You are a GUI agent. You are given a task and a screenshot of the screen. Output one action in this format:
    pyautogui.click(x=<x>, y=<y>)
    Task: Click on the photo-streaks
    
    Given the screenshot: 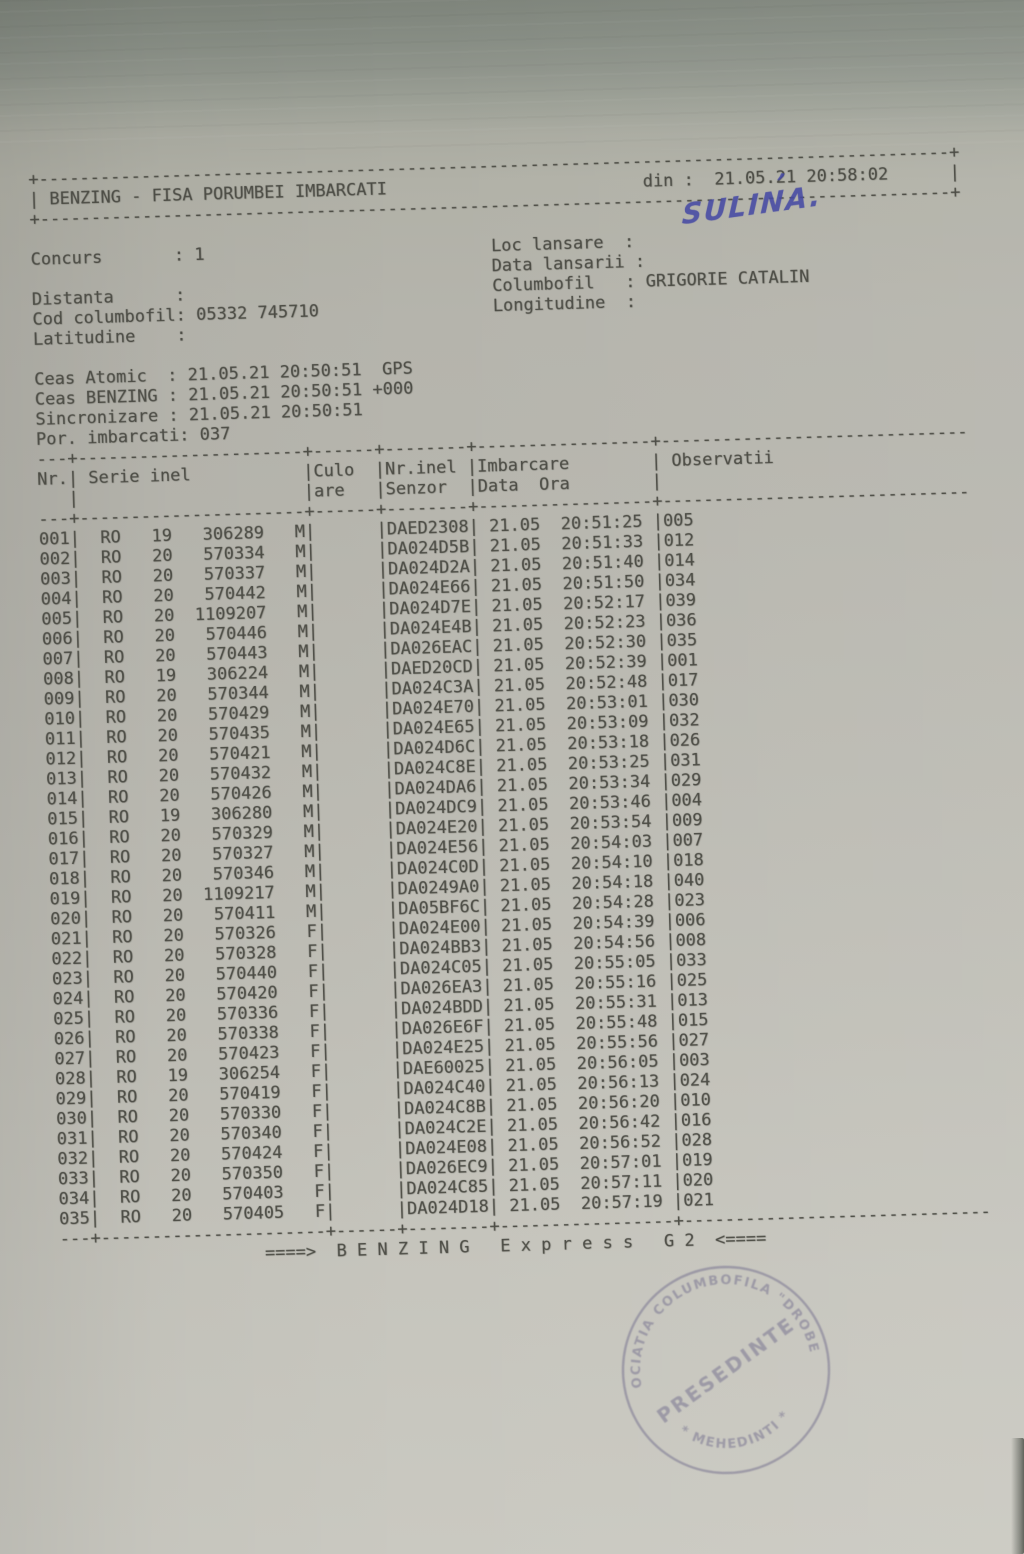 What is the action you would take?
    pyautogui.click(x=512, y=75)
    